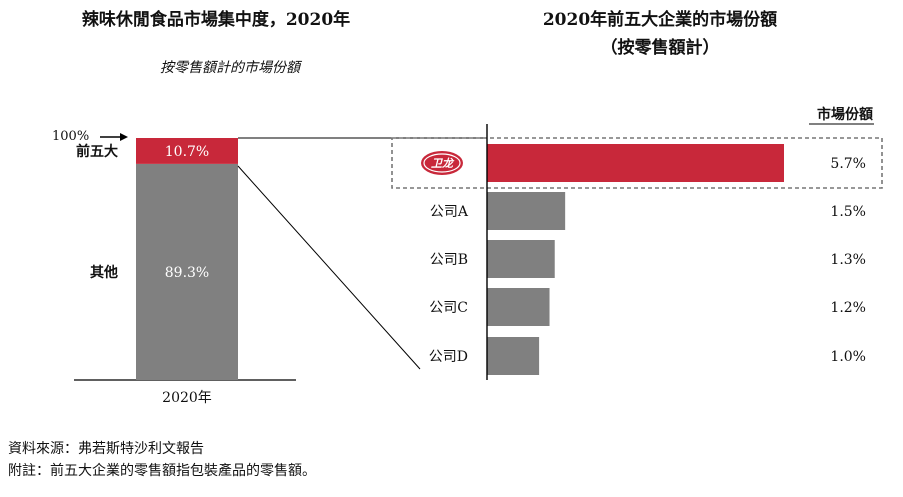 Image resolution: width=903 pixels, height=497 pixels. I want to click on bar-value-label: 89.3%, so click(187, 273).